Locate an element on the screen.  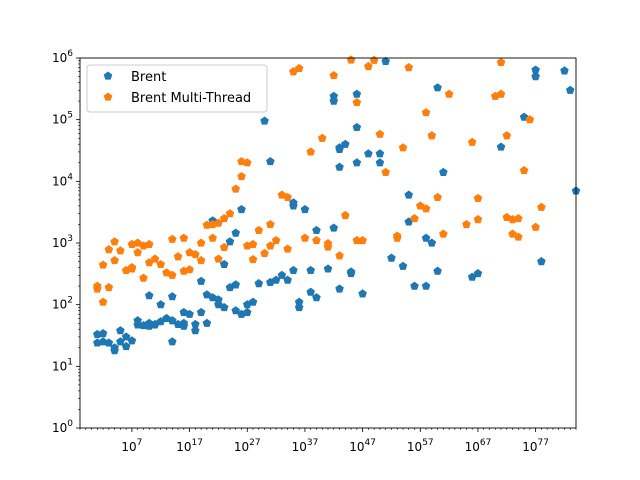
legend-box is located at coordinates (177, 88).